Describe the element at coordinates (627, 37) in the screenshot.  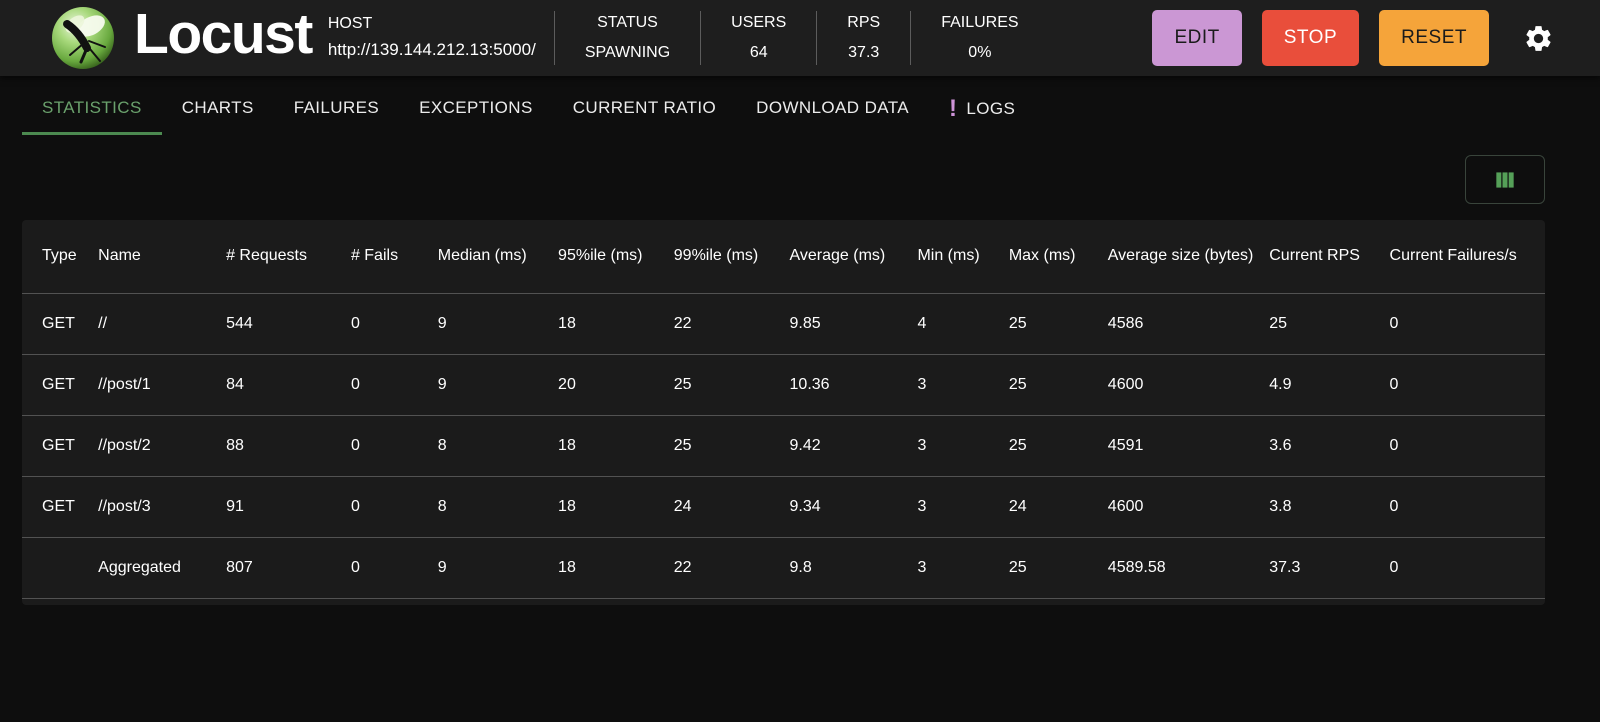
I see `stat-status: STATUS SPAWNING` at that location.